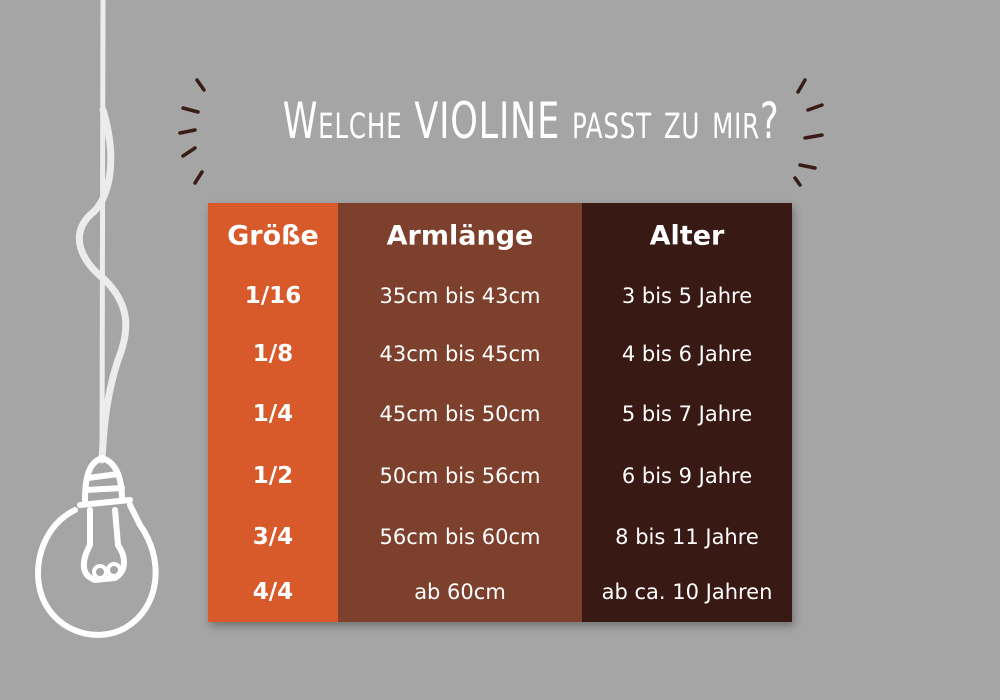 The image size is (1000, 700). I want to click on size-cell: 1/4, so click(273, 414).